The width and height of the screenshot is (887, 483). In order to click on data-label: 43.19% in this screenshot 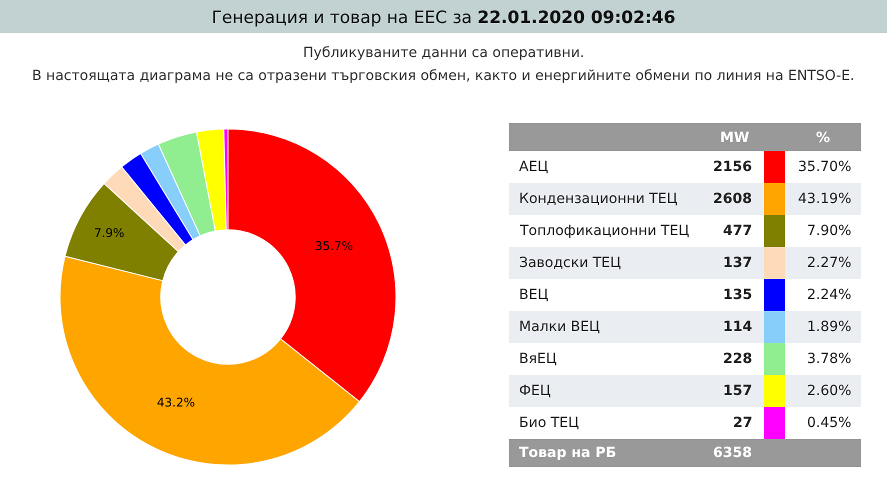, I will do `click(825, 199)`.